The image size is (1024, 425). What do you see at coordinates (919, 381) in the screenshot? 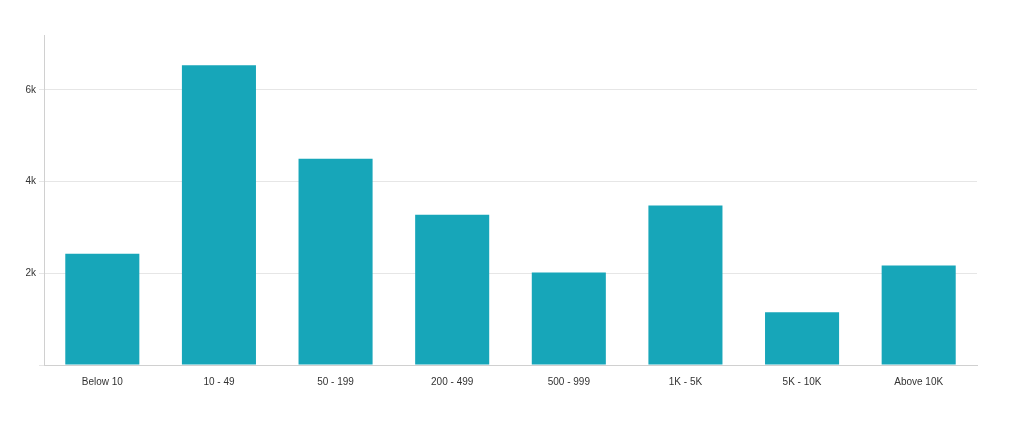
I see `x-tick-label: Above 10K` at bounding box center [919, 381].